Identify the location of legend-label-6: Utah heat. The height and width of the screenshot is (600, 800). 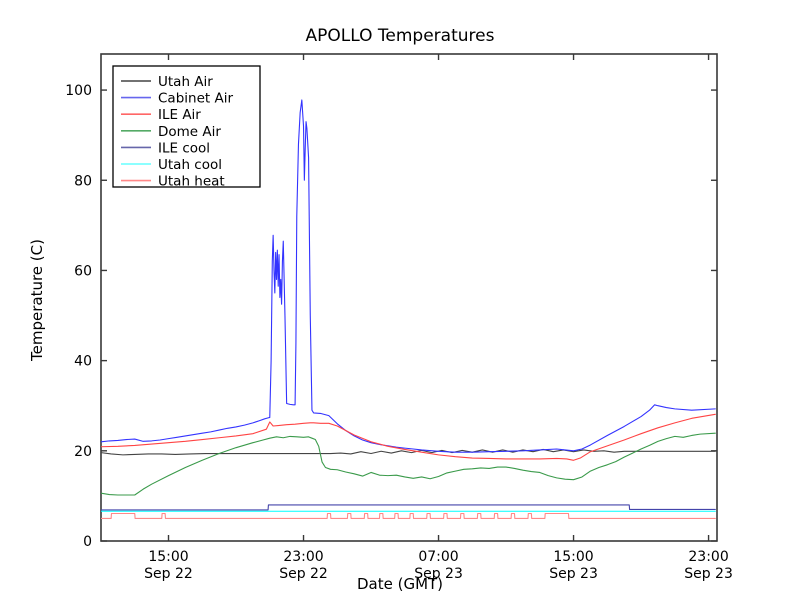
(191, 182).